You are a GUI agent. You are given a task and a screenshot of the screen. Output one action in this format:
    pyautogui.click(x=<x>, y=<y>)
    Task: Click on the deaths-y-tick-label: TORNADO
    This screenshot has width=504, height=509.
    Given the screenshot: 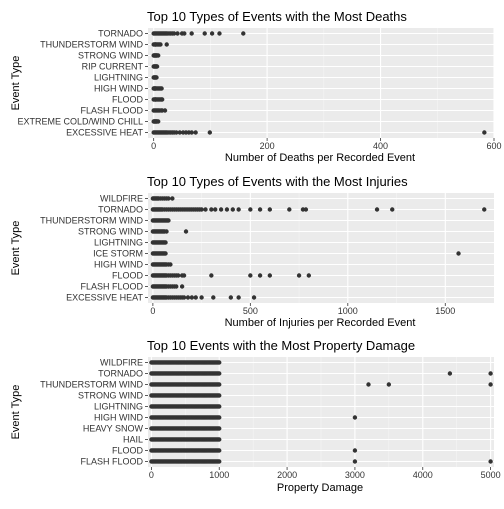 What is the action you would take?
    pyautogui.click(x=120, y=34)
    